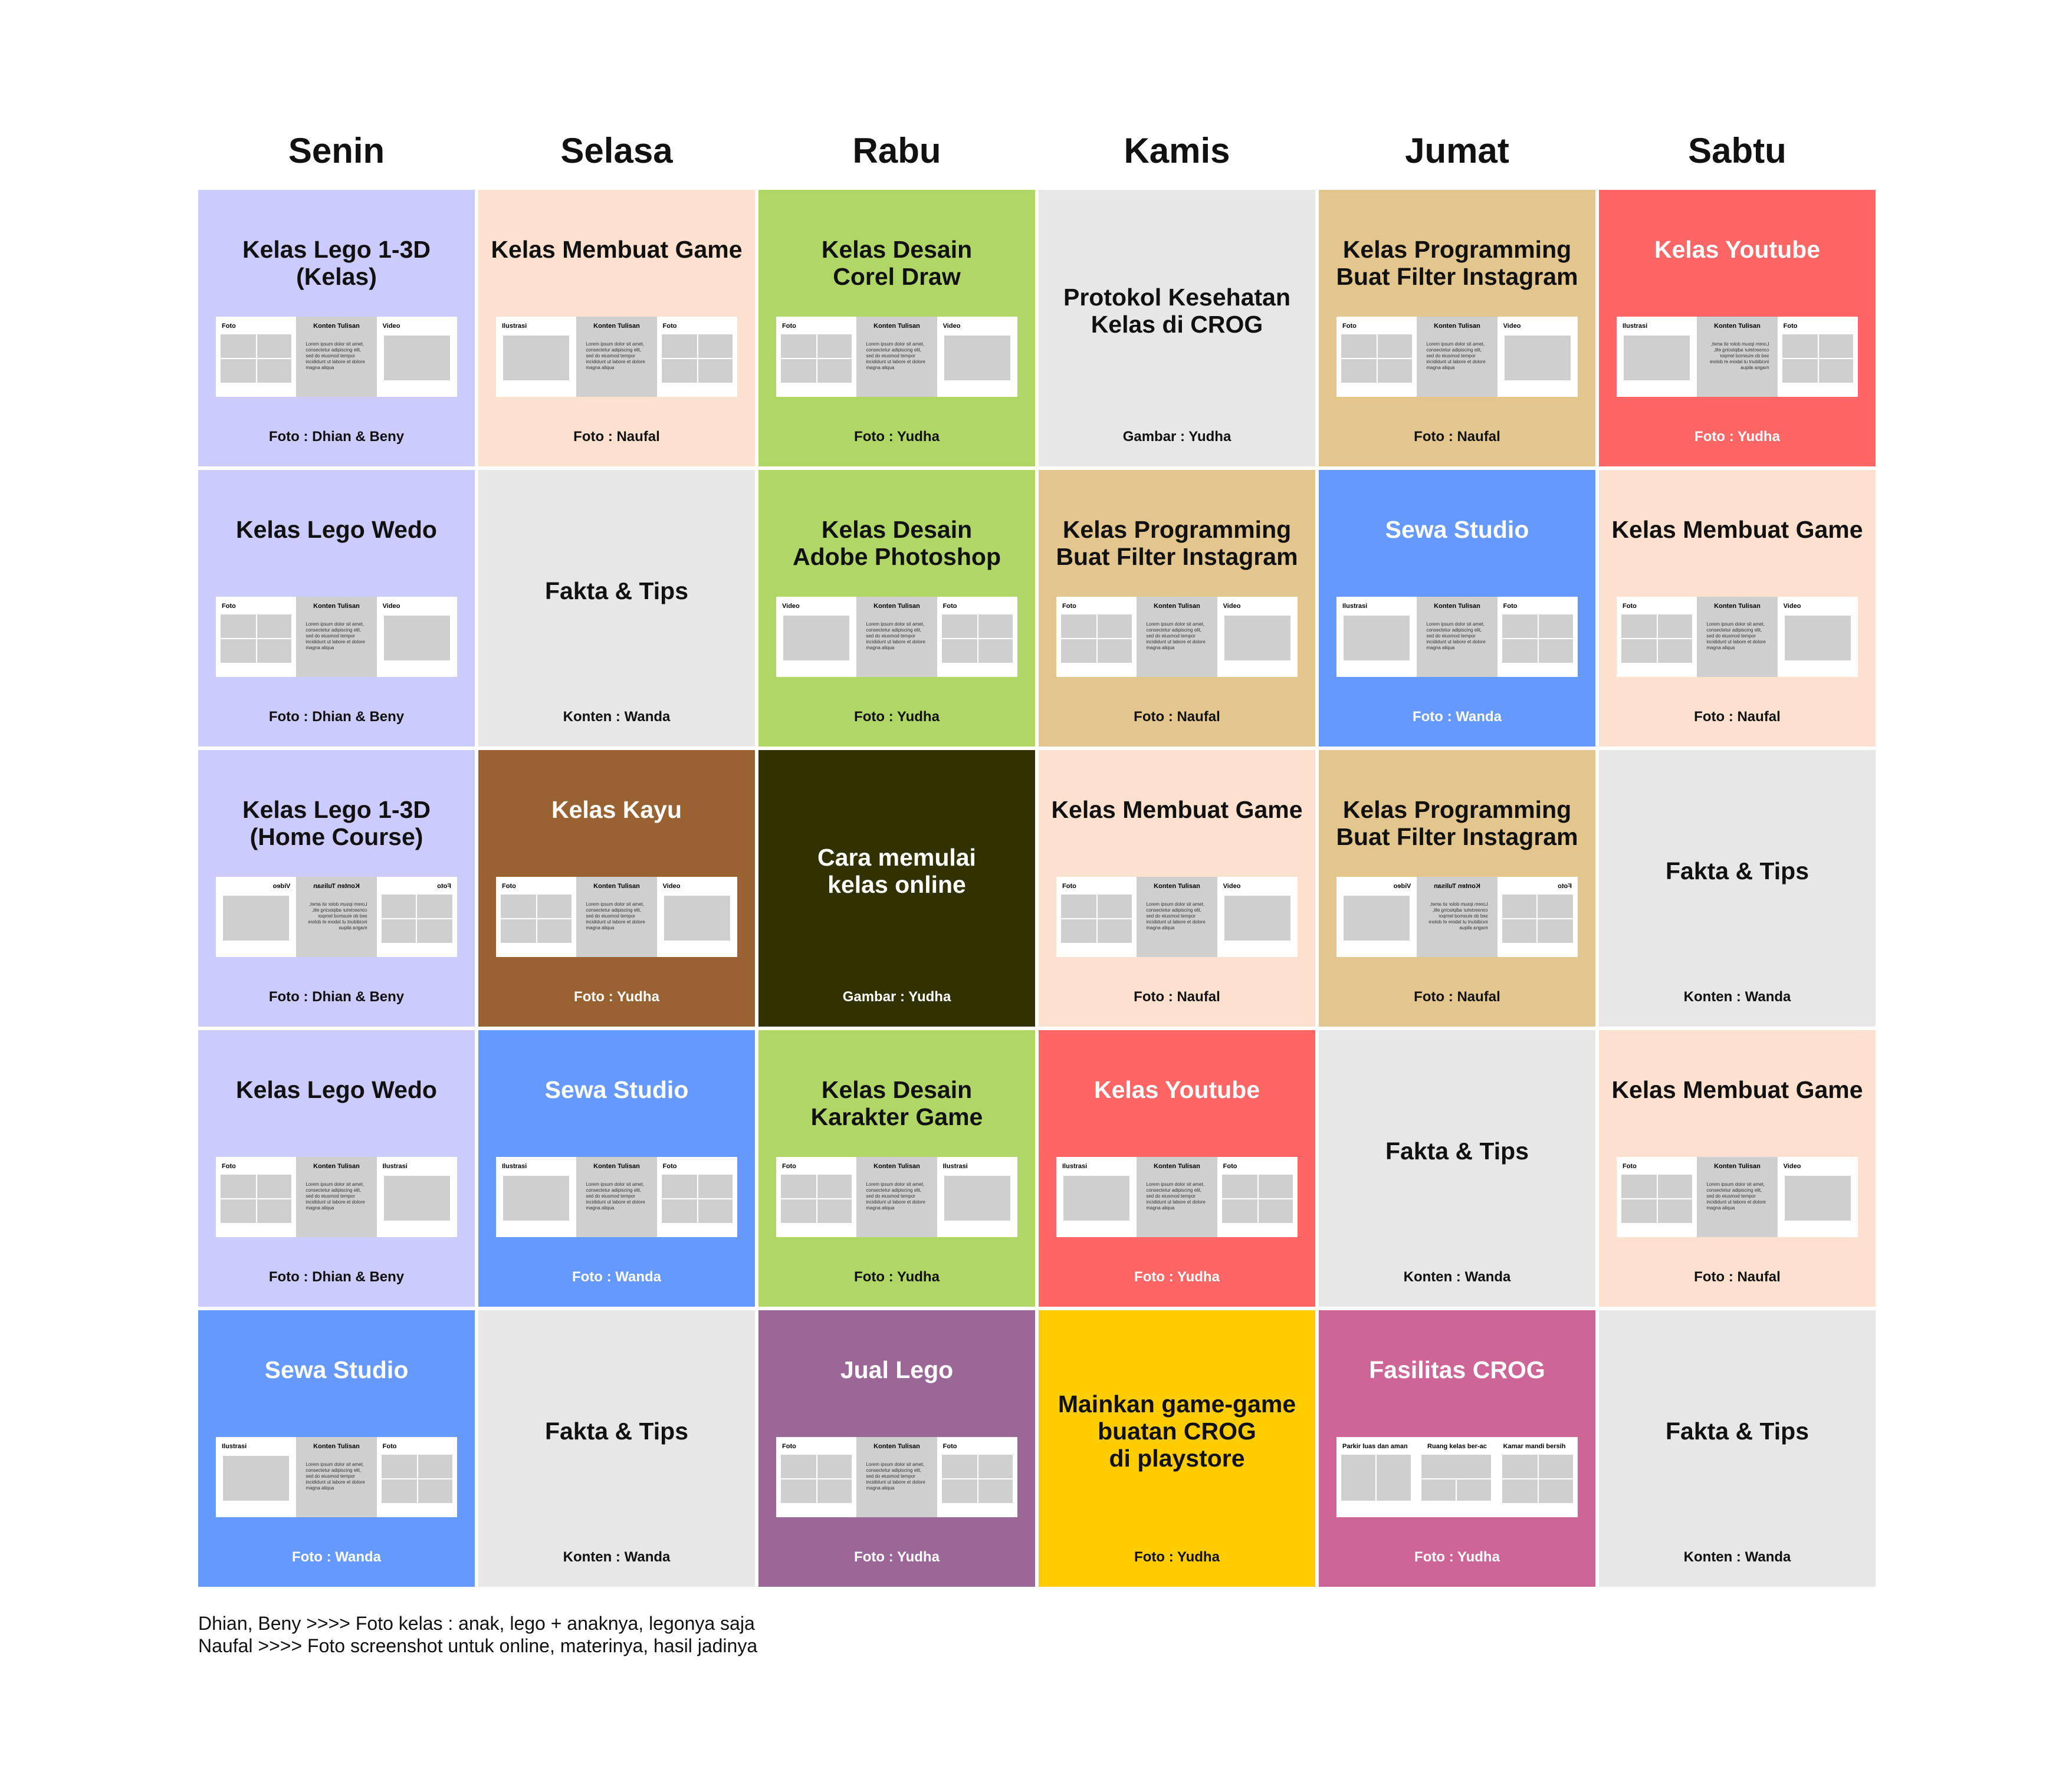  What do you see at coordinates (1377, 1477) in the screenshot?
I see `image-panel: Parkir luas dan aman` at bounding box center [1377, 1477].